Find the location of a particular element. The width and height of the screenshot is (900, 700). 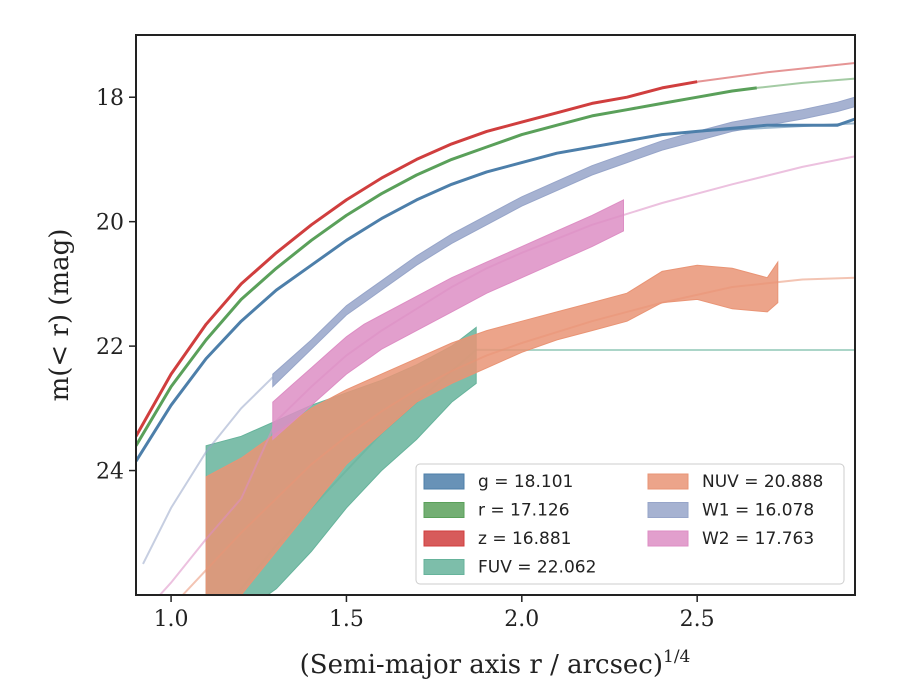

legend-label: FUV = 22.062 is located at coordinates (537, 568).